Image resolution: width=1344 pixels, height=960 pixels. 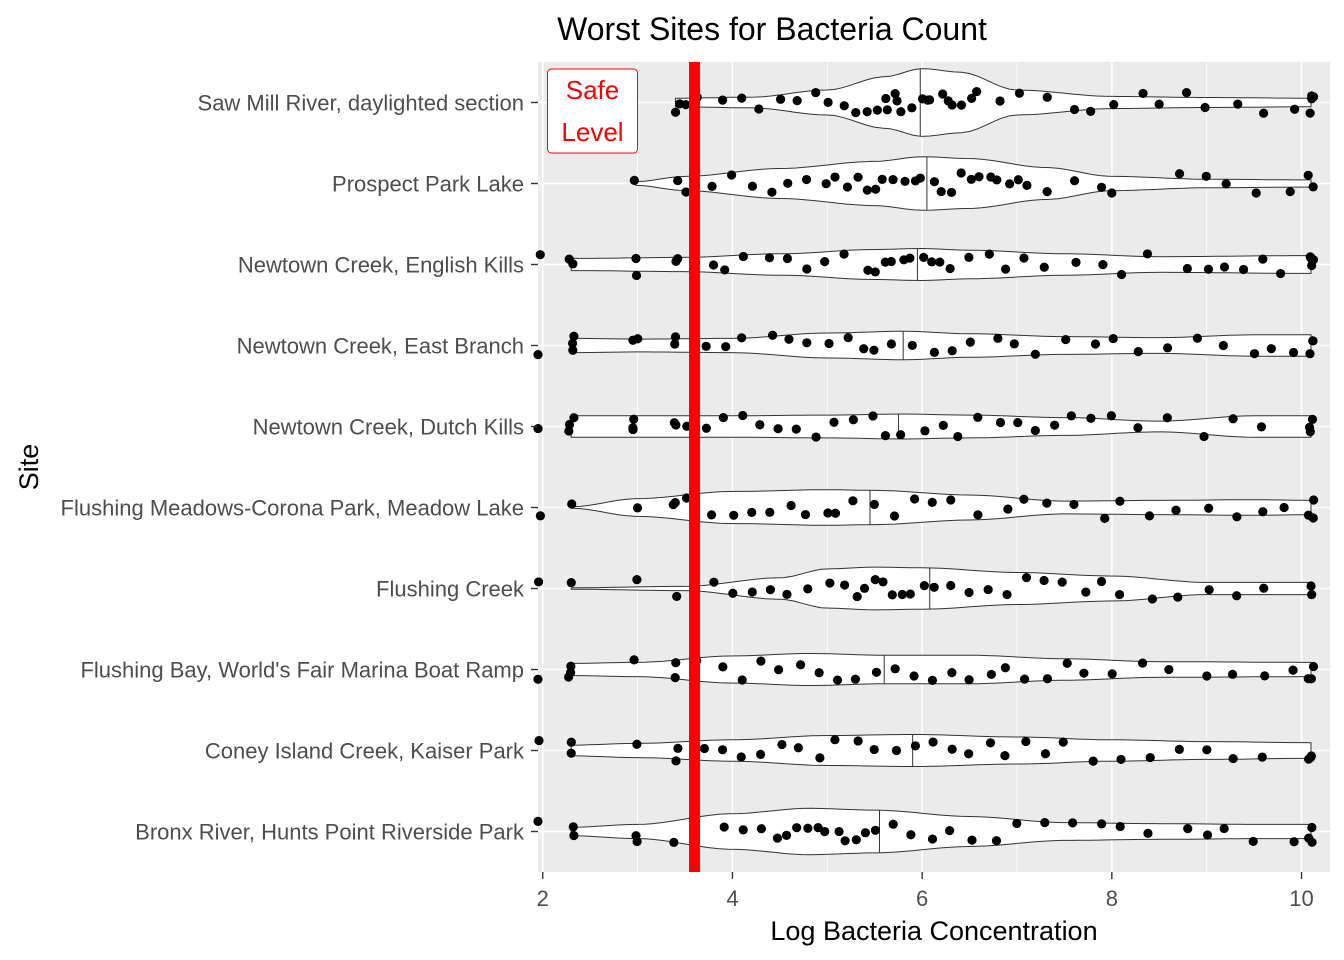 What do you see at coordinates (543, 898) in the screenshot?
I see `x-tick-label: 2` at bounding box center [543, 898].